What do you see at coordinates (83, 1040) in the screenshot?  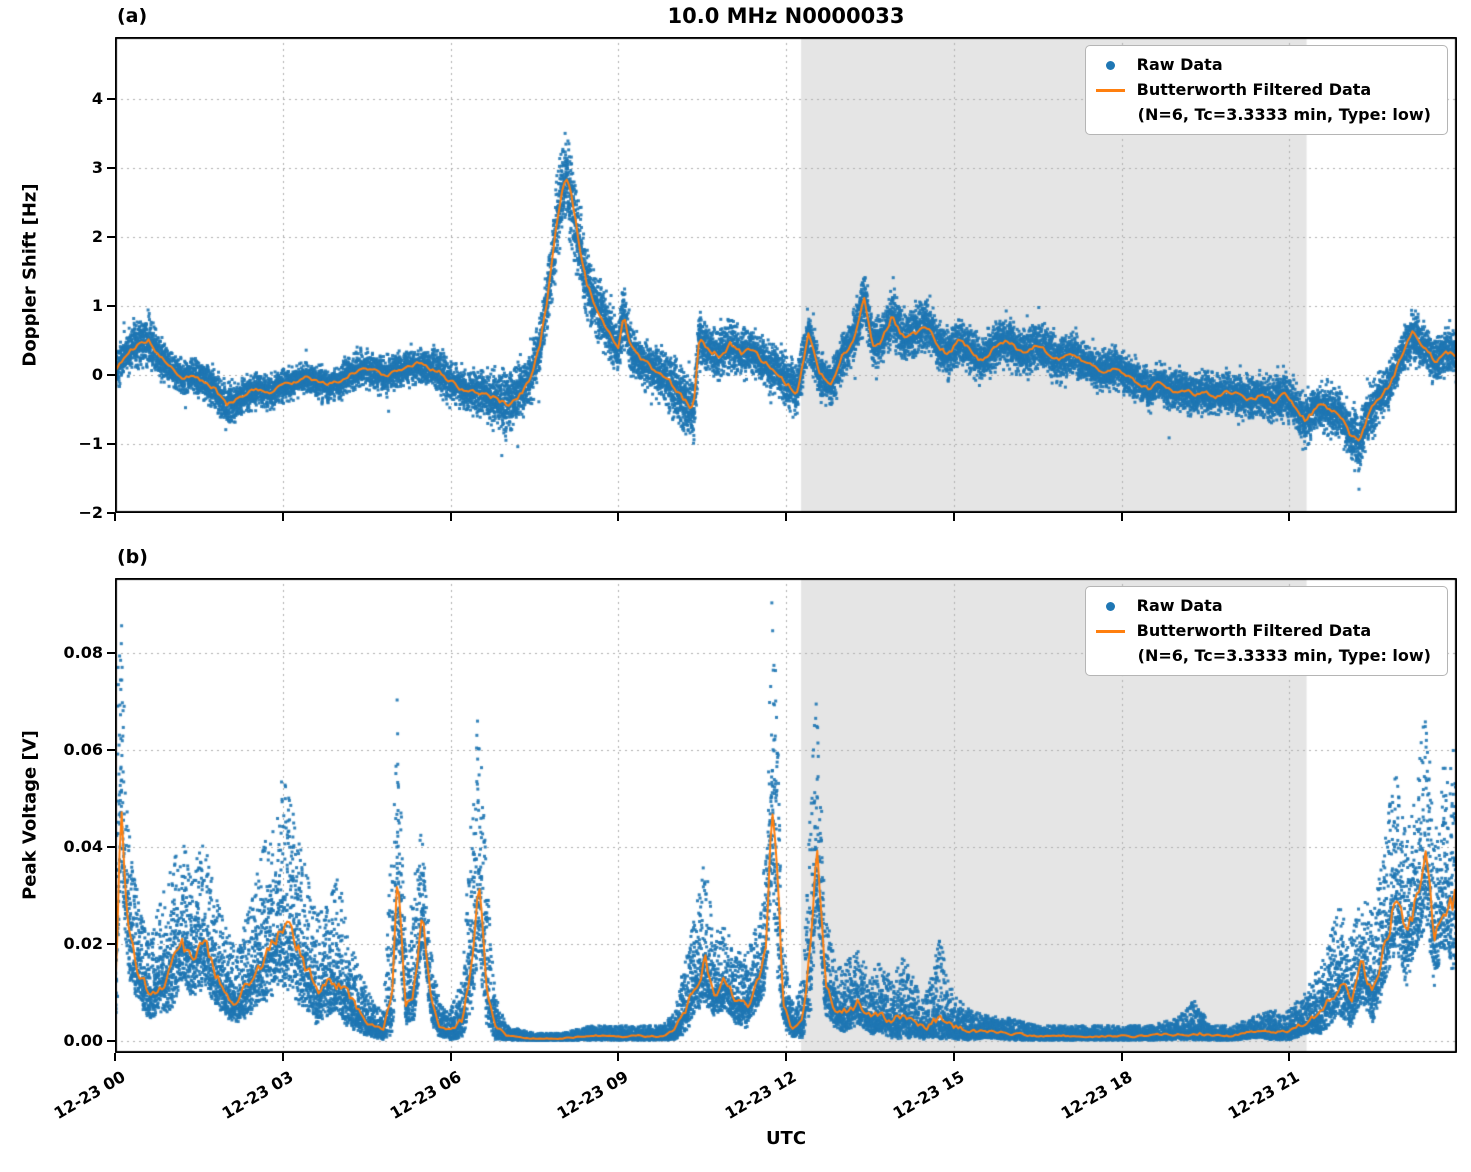 I see `y-tick-label: 0.00` at bounding box center [83, 1040].